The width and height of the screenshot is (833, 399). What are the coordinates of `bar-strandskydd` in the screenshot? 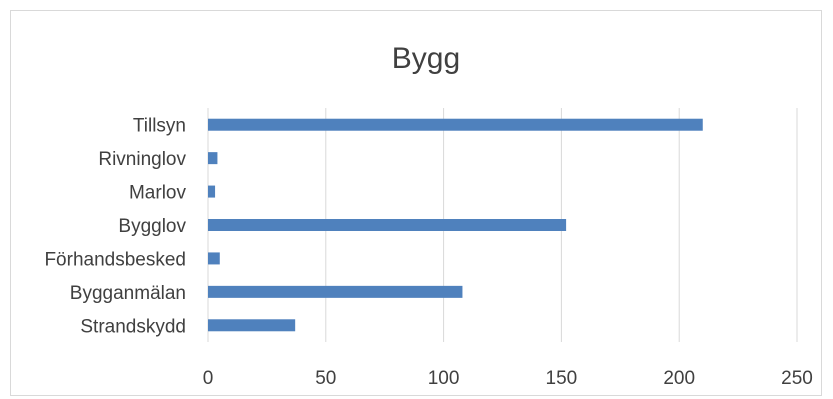 It's located at (252, 325).